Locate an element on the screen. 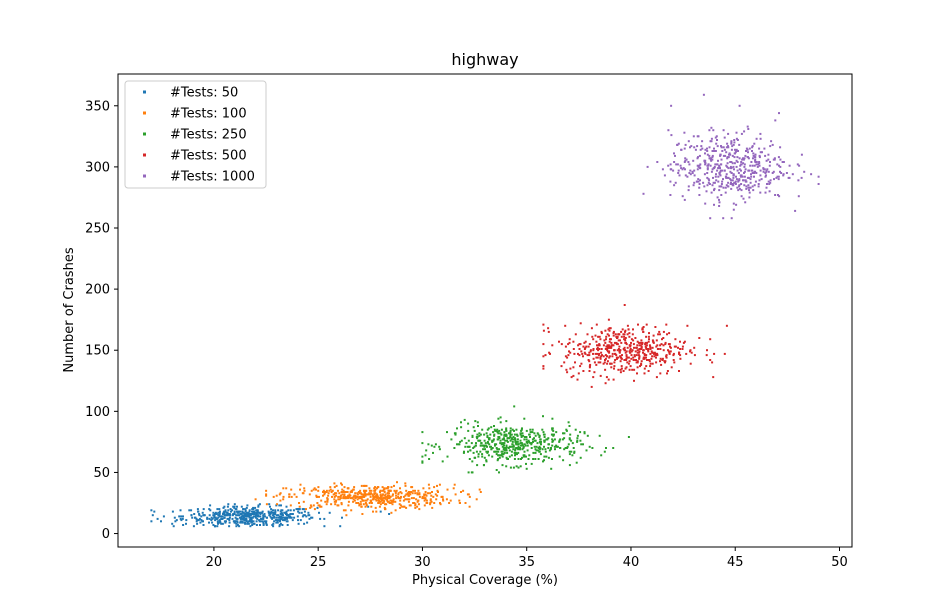 The image size is (947, 612). x-tick-label: 45 is located at coordinates (735, 562).